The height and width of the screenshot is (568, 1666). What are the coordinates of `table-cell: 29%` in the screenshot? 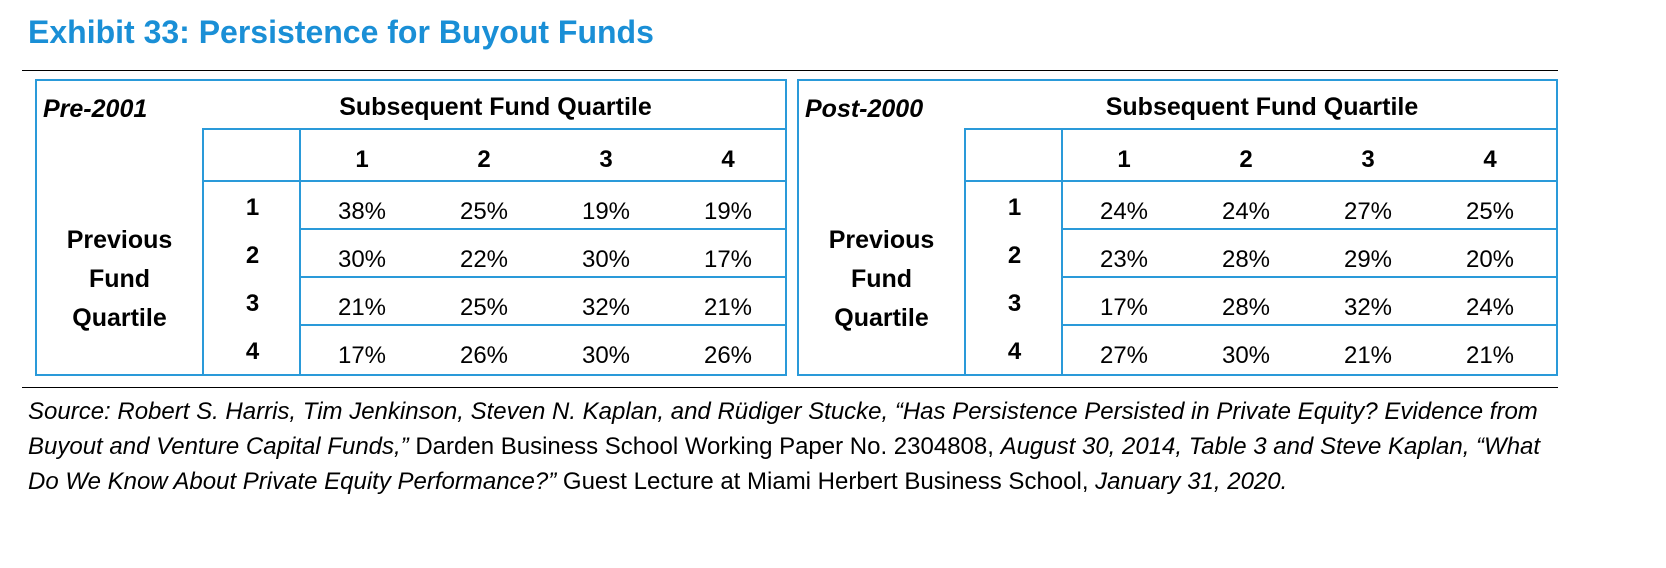 It's located at (1368, 259).